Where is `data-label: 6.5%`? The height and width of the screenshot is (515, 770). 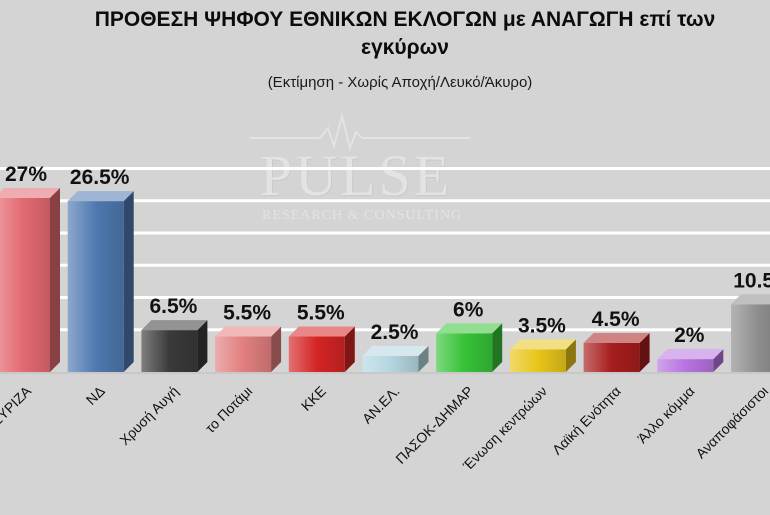
data-label: 6.5% is located at coordinates (173, 306).